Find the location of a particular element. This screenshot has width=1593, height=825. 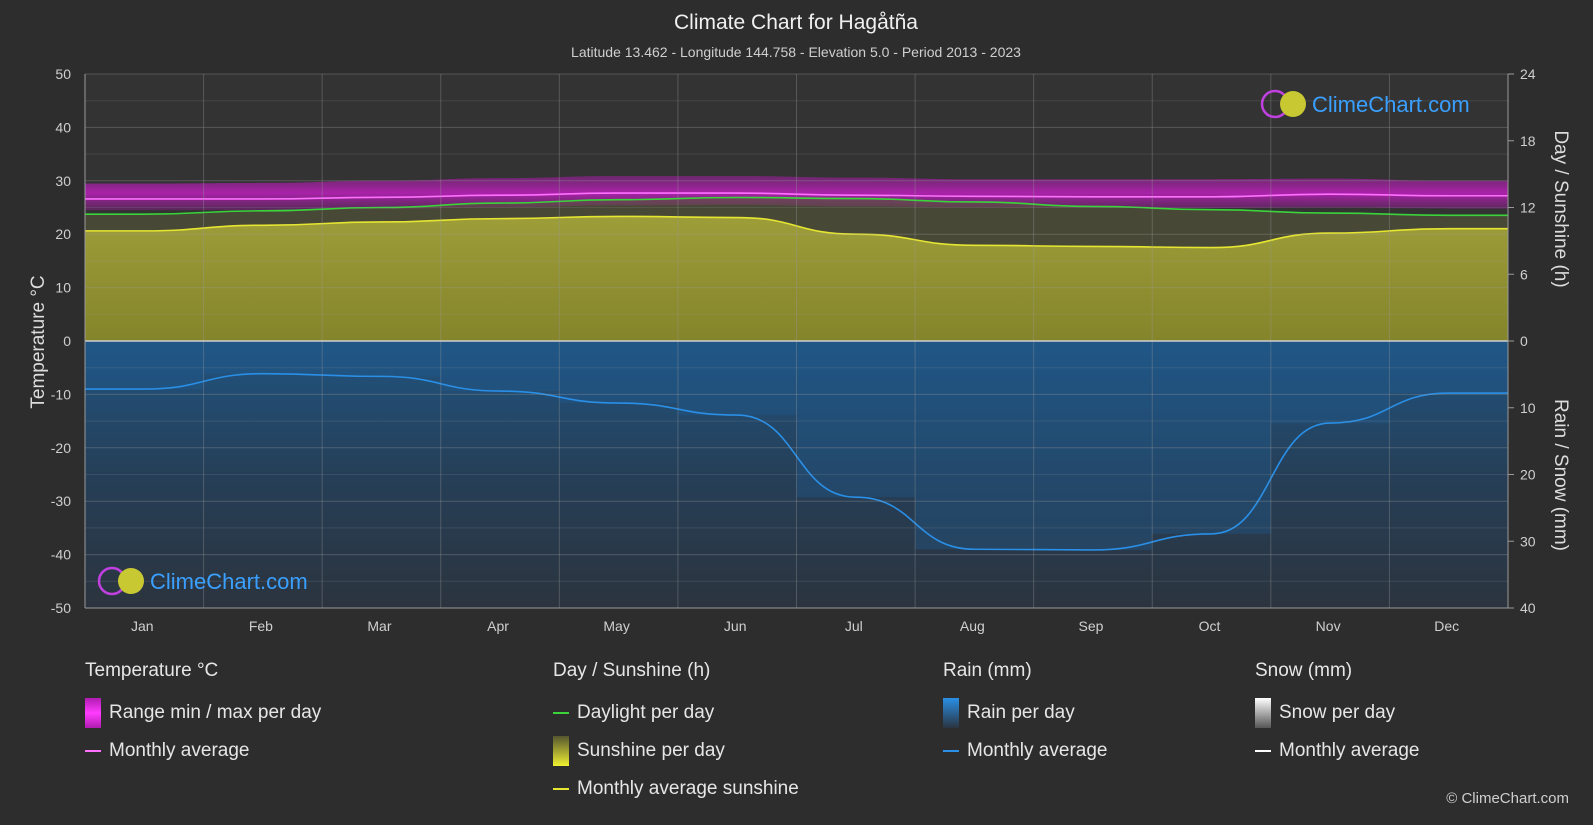

legend-item: Daylight per day is located at coordinates (676, 713).